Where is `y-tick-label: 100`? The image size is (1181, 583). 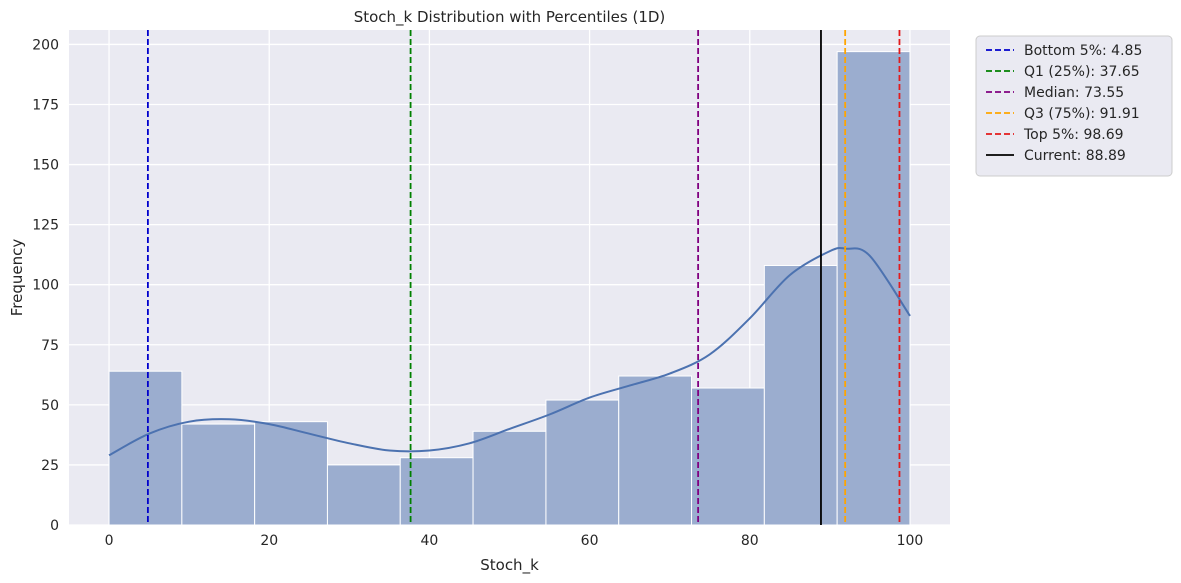 y-tick-label: 100 is located at coordinates (45, 286).